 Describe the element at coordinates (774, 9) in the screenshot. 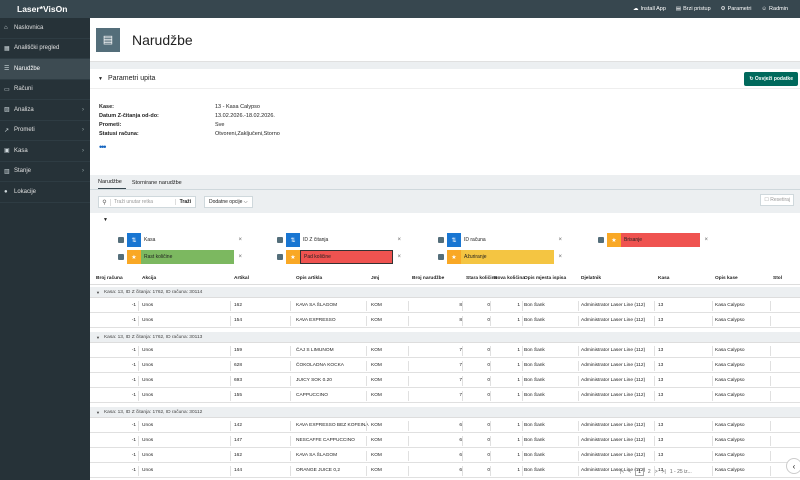

I see `topnav-item: ☺ Radmin` at that location.